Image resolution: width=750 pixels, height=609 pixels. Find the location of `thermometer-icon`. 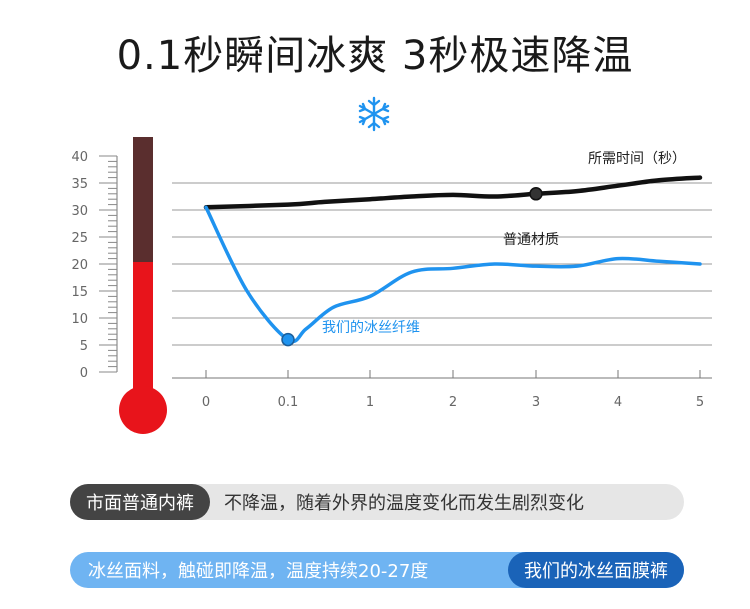

thermometer-icon is located at coordinates (143, 285).